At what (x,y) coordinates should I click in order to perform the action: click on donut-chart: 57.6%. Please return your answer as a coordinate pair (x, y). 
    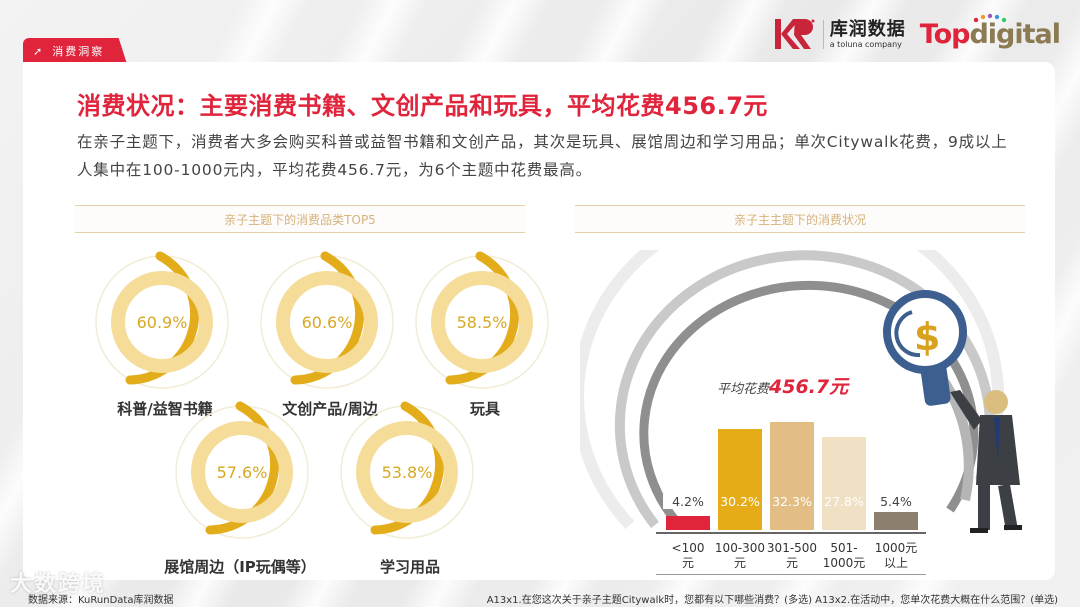
    Looking at the image, I should click on (245, 475).